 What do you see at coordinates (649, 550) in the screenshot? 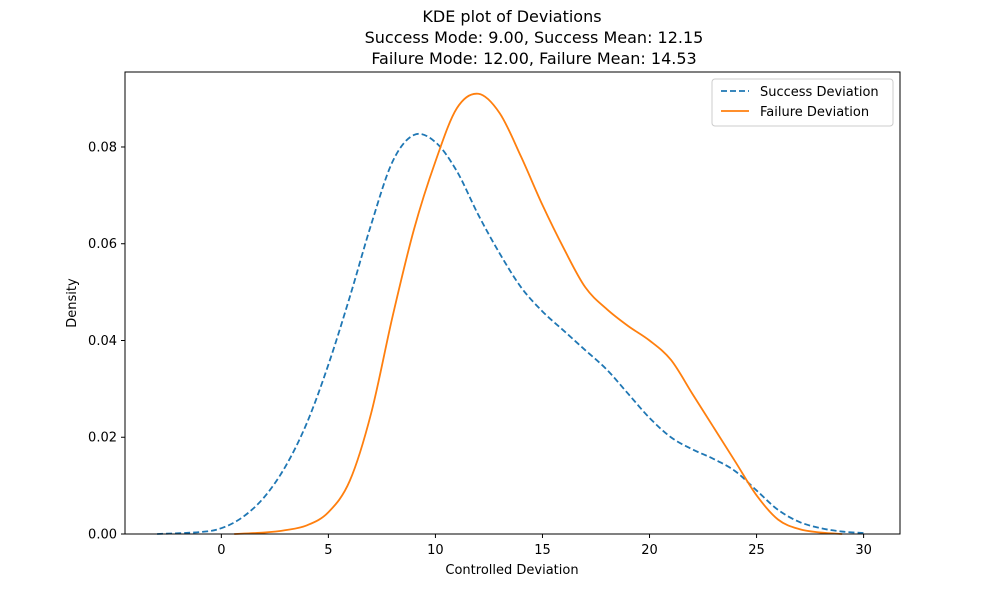
I see `x-tick-label: 20` at bounding box center [649, 550].